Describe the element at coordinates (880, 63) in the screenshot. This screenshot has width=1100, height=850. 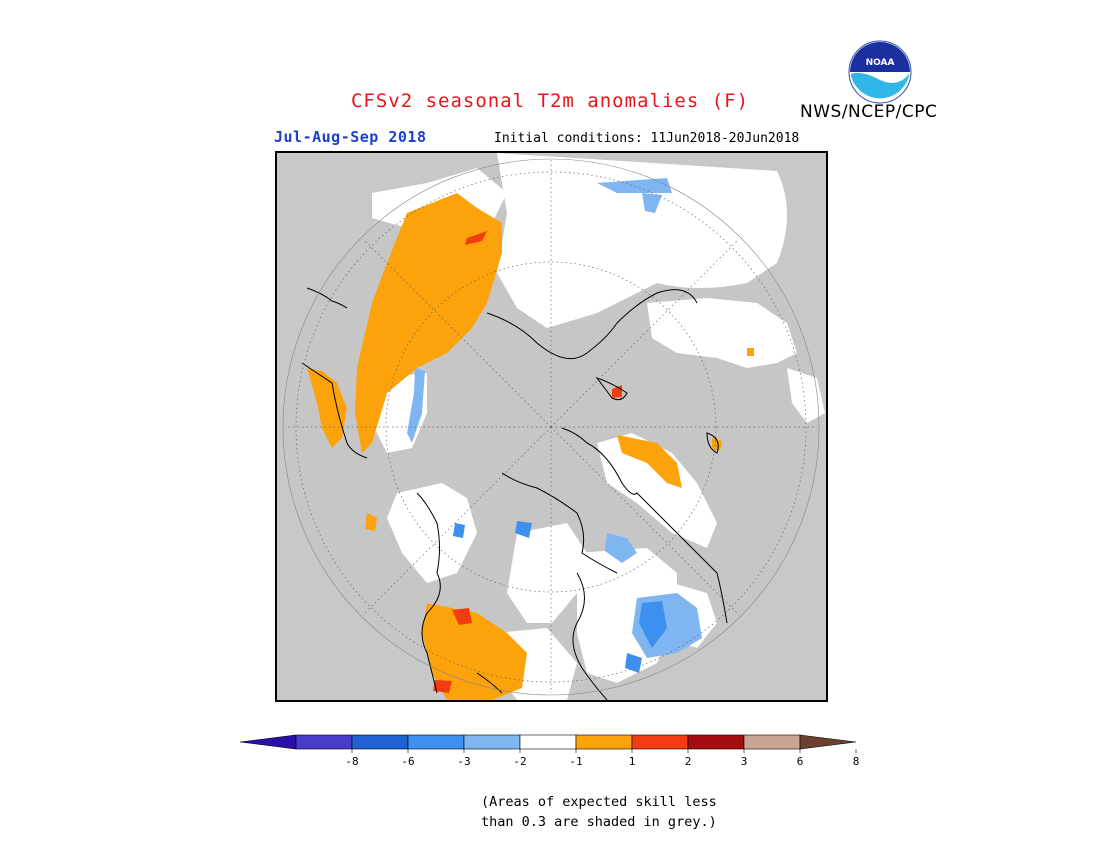
I see `logo-text: NOAA` at that location.